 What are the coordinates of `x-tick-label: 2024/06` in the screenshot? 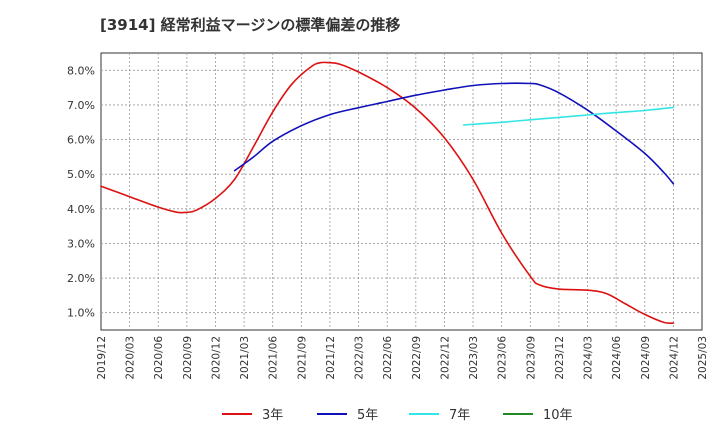 It's located at (617, 358).